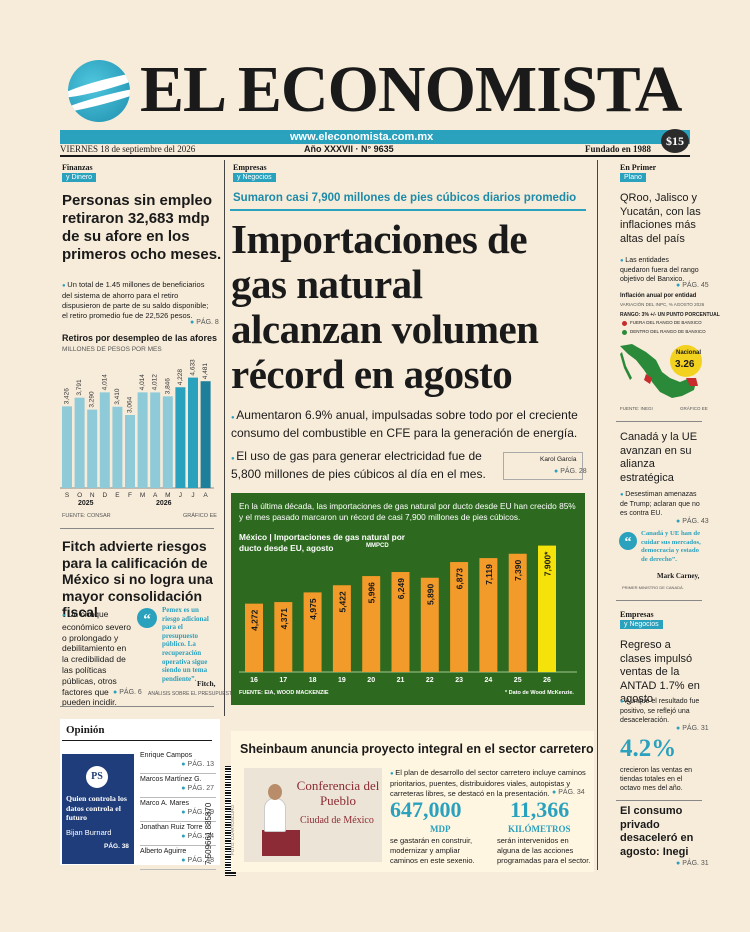 This screenshot has width=750, height=932. Describe the element at coordinates (372, 593) in the screenshot. I see `gas-bar-label: 5,996` at that location.